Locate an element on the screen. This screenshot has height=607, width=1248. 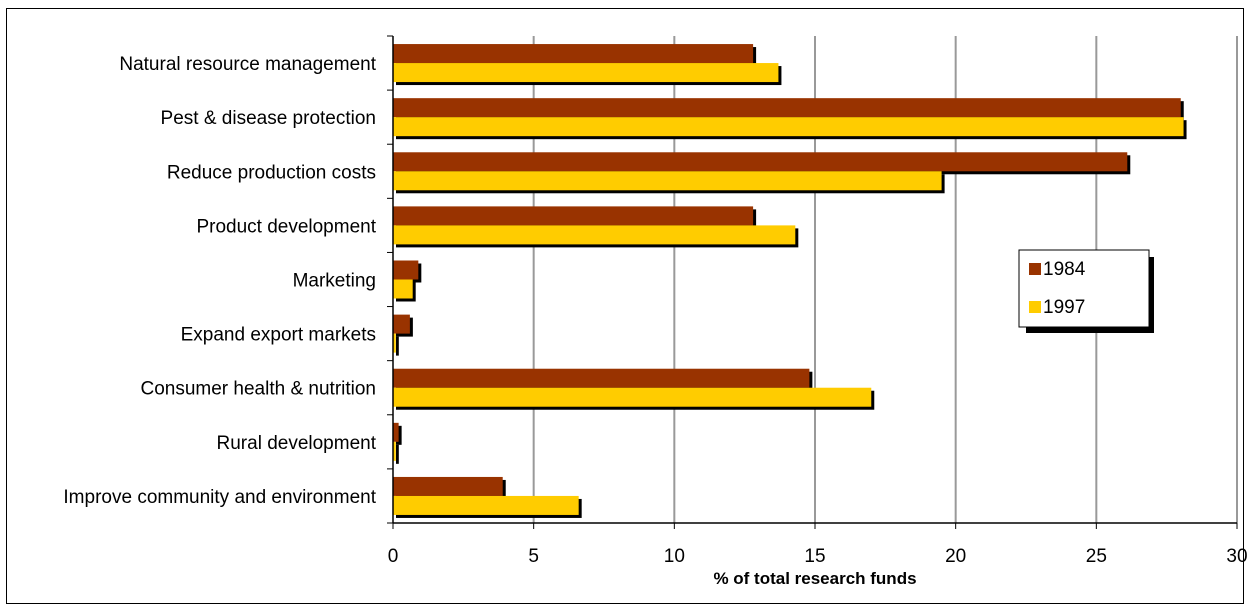
x-tick-label: 30 is located at coordinates (1236, 556).